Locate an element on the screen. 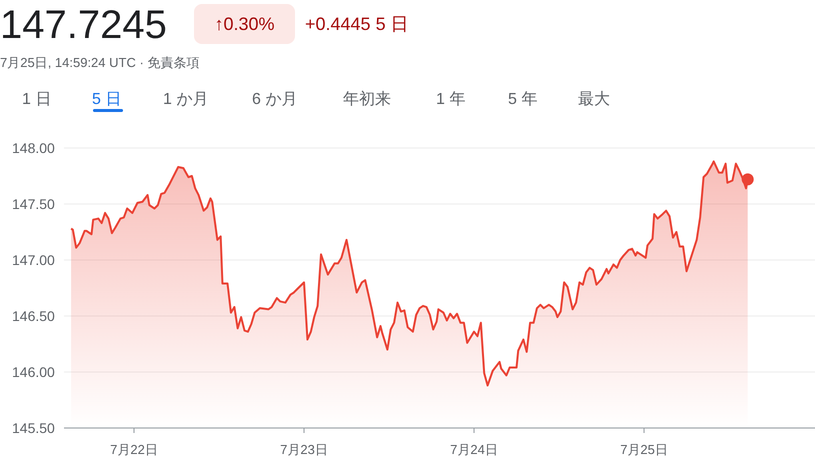 This screenshot has width=815, height=458. text: 最大 is located at coordinates (594, 99).